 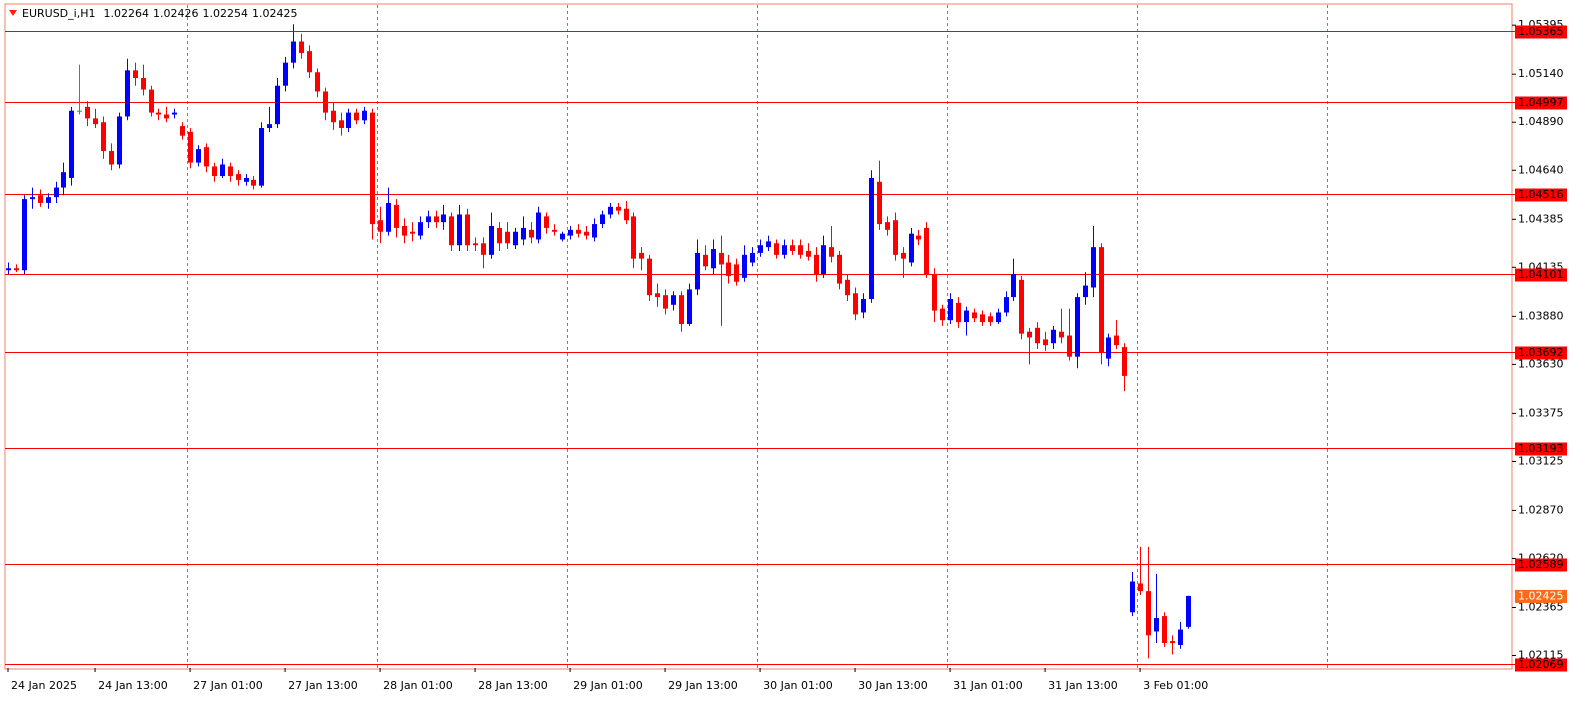 I want to click on header-value: EURUSD_i,H1, so click(x=58, y=13).